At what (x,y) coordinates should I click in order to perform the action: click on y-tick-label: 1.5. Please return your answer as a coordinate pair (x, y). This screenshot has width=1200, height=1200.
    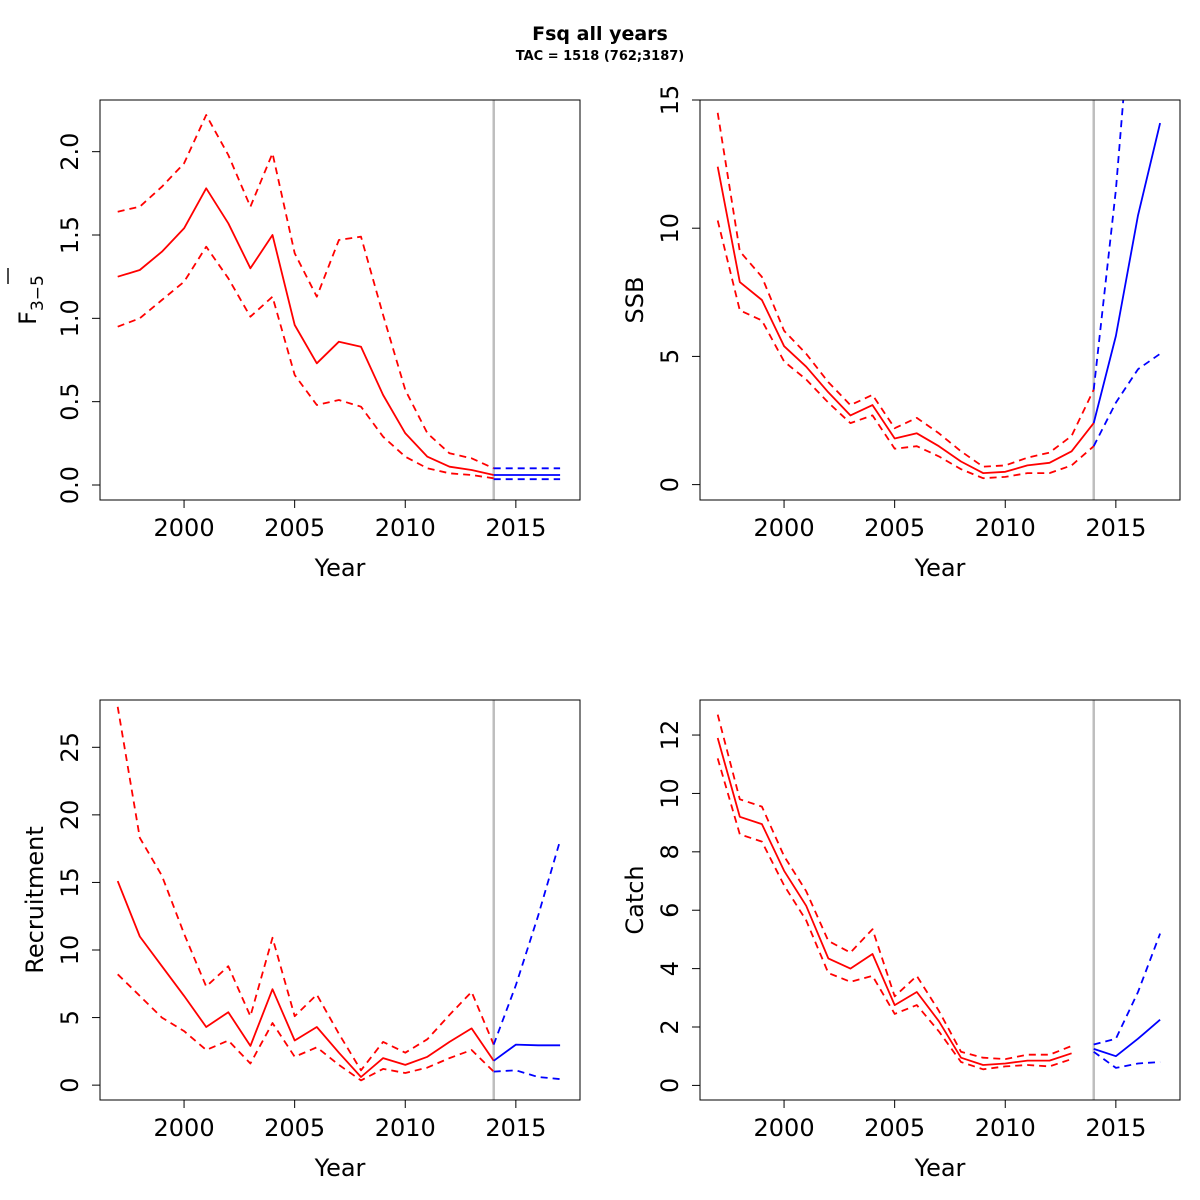
    Looking at the image, I should click on (70, 235).